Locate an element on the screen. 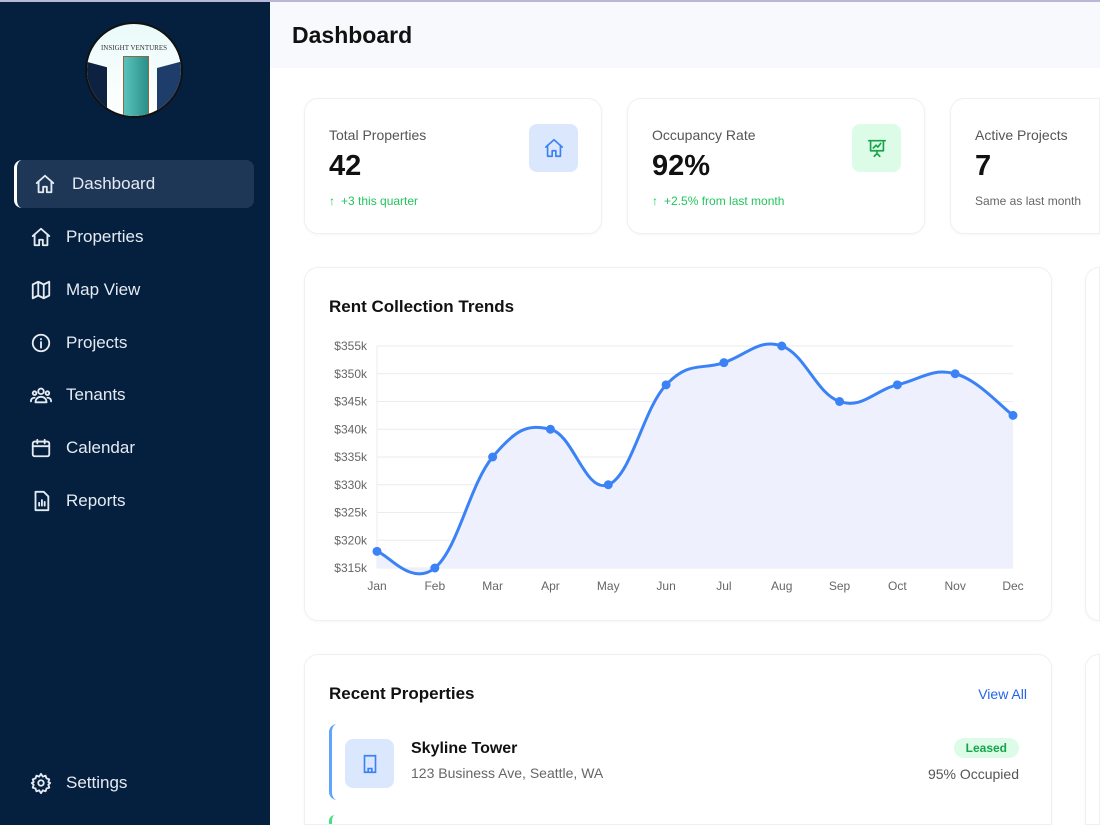 This screenshot has width=1100, height=825. stat-card-total-properties: Total Properties 42 ↑ +3 this quarter is located at coordinates (453, 166).